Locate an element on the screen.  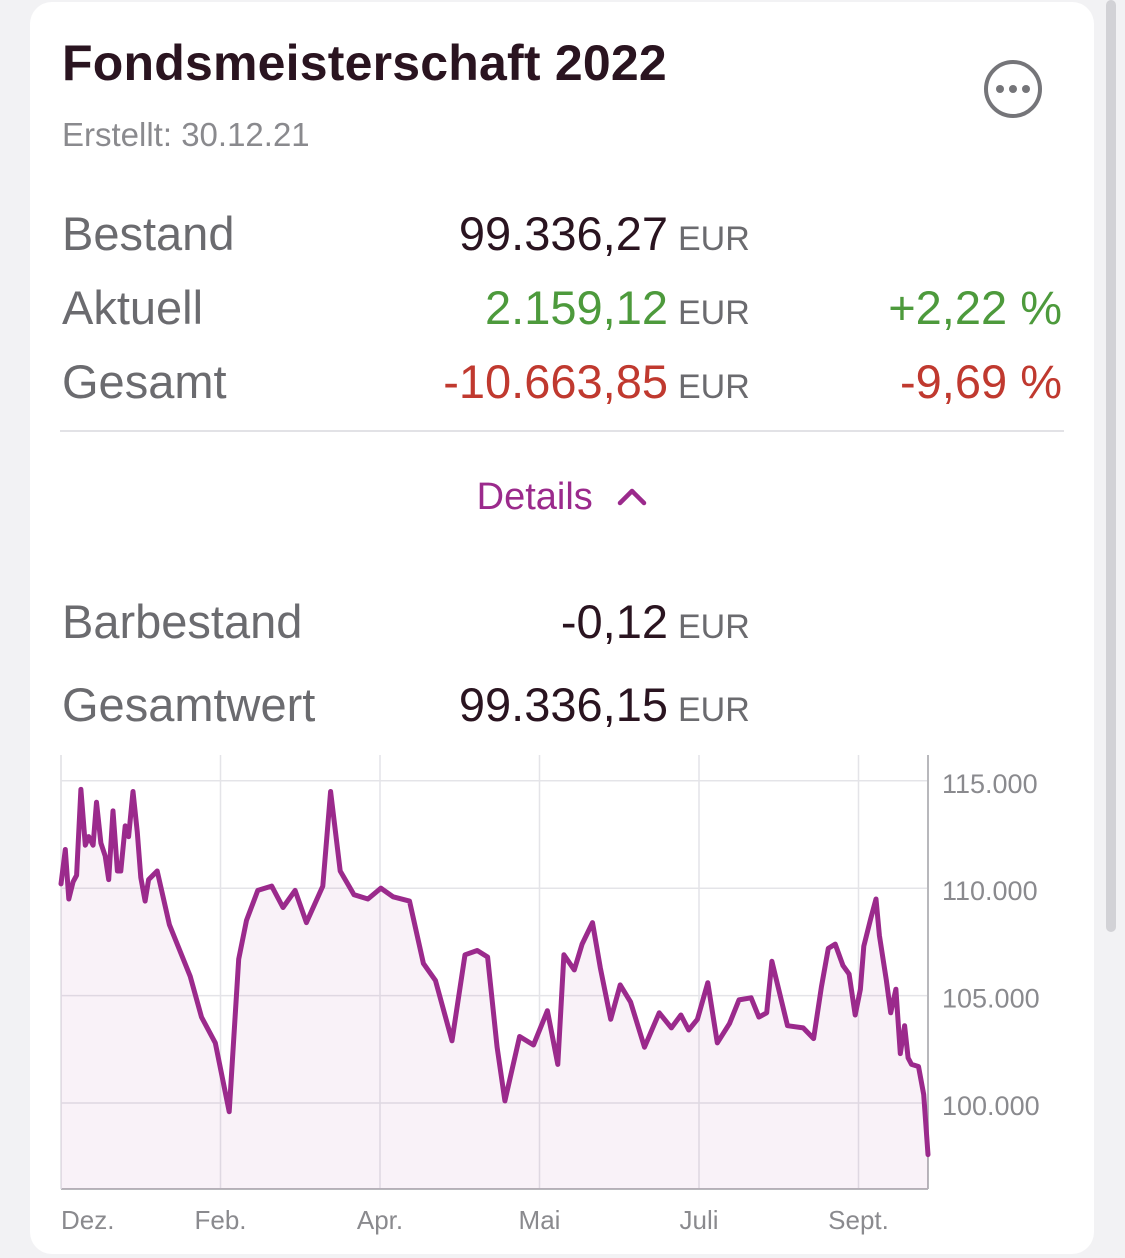
divider is located at coordinates (562, 431).